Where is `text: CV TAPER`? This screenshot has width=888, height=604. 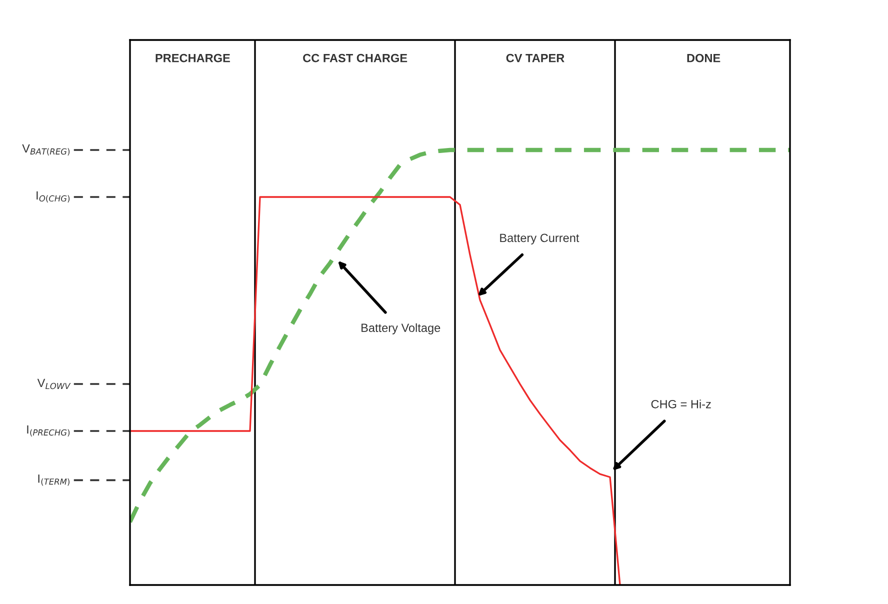
text: CV TAPER is located at coordinates (535, 58).